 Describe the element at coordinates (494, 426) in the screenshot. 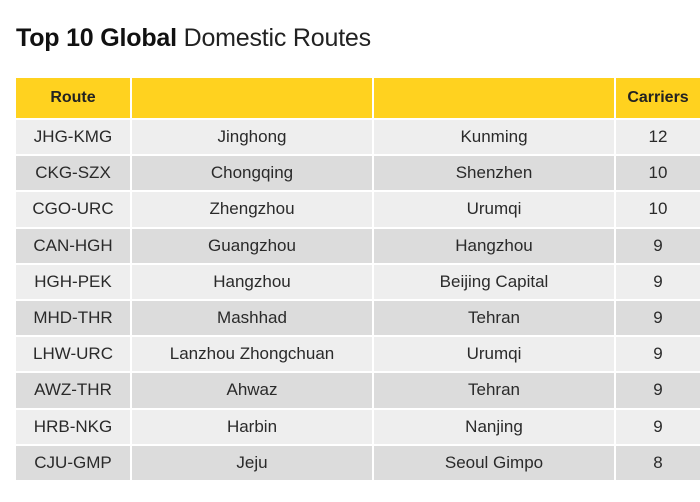

I see `cell-destination: Nanjing` at that location.